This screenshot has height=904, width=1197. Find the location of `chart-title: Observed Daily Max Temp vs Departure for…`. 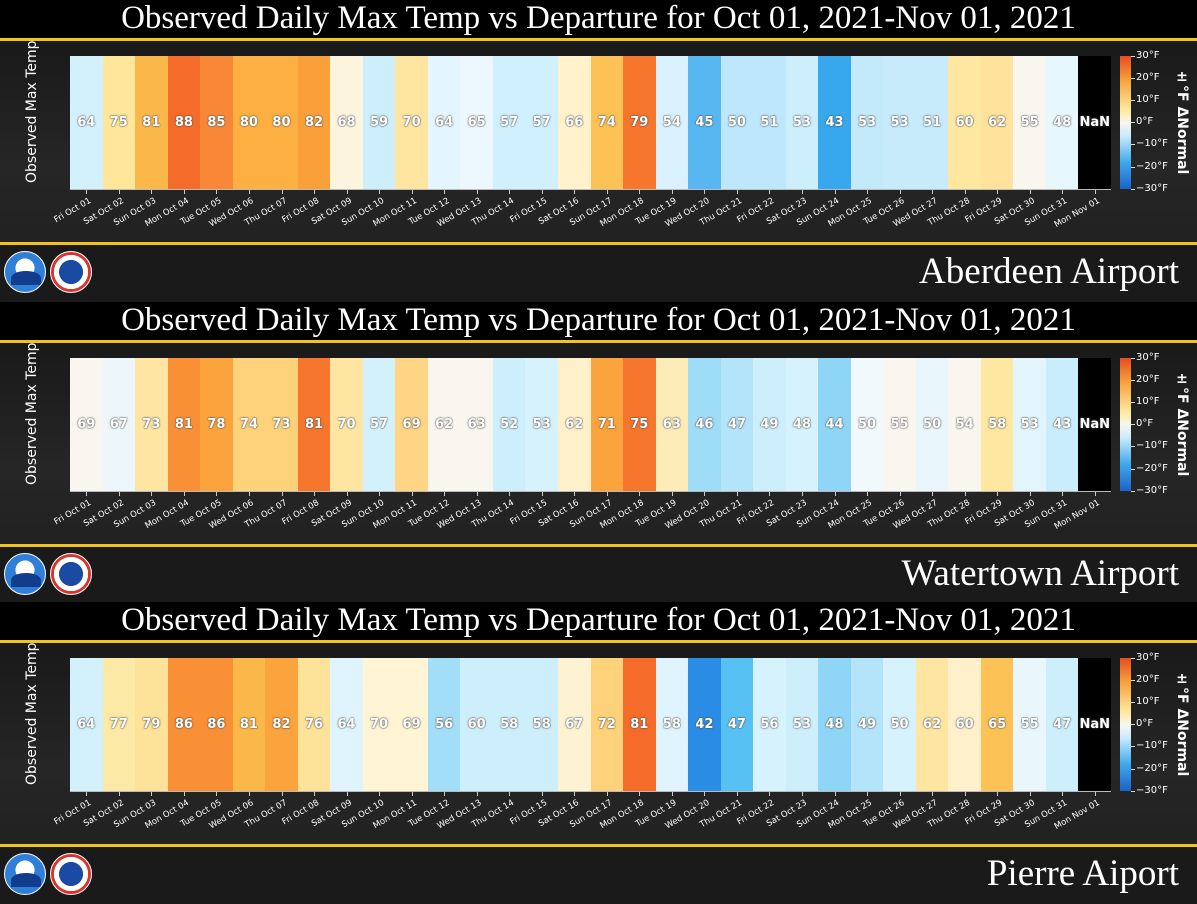

chart-title: Observed Daily Max Temp vs Departure for… is located at coordinates (598, 321).